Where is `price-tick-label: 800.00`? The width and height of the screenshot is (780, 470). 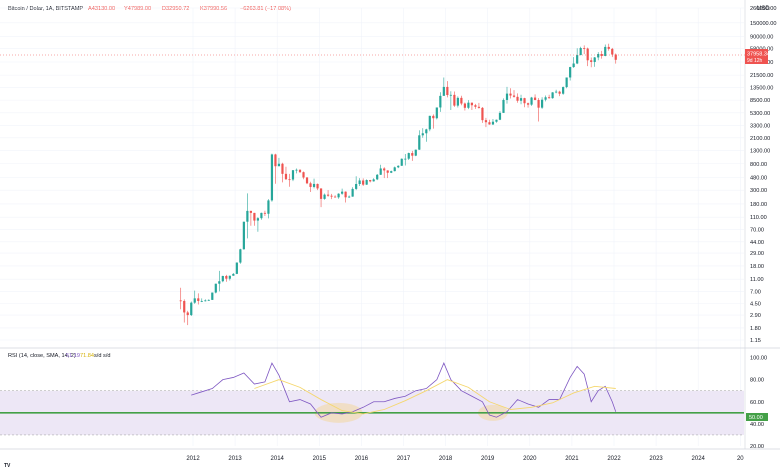 price-tick-label: 800.00 is located at coordinates (758, 165).